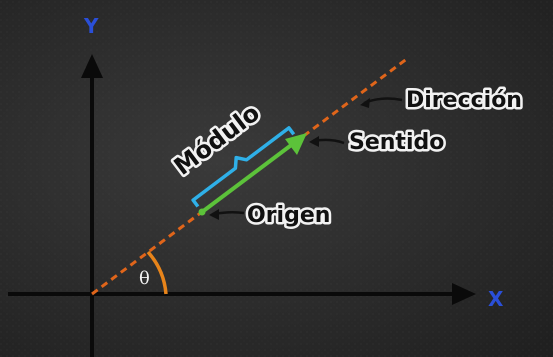  What do you see at coordinates (144, 278) in the screenshot?
I see `angle-label: θ` at bounding box center [144, 278].